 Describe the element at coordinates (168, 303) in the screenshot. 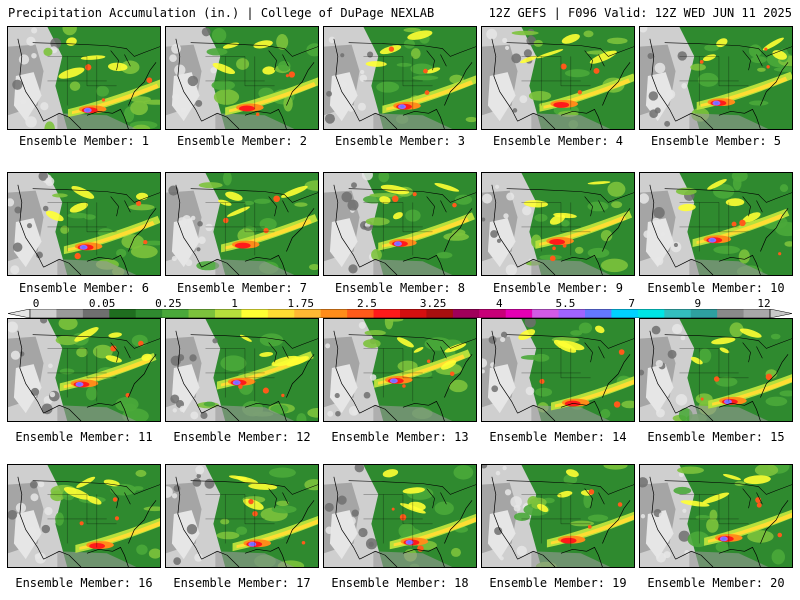

I see `colorbar-tick-label: 0.25` at that location.